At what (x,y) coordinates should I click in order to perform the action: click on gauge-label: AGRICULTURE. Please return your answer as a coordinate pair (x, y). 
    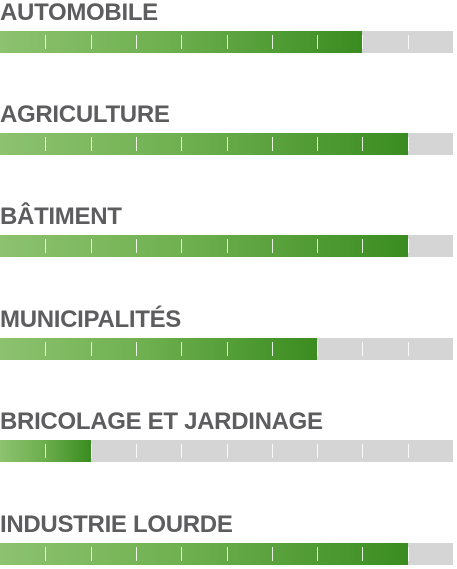
    Looking at the image, I should click on (85, 114).